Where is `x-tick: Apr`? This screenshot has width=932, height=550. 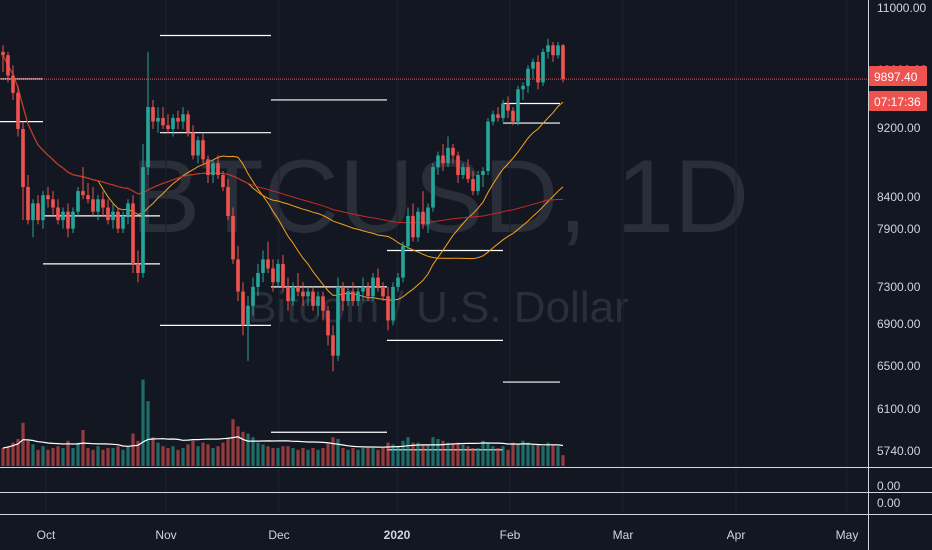
x-tick: Apr is located at coordinates (736, 535).